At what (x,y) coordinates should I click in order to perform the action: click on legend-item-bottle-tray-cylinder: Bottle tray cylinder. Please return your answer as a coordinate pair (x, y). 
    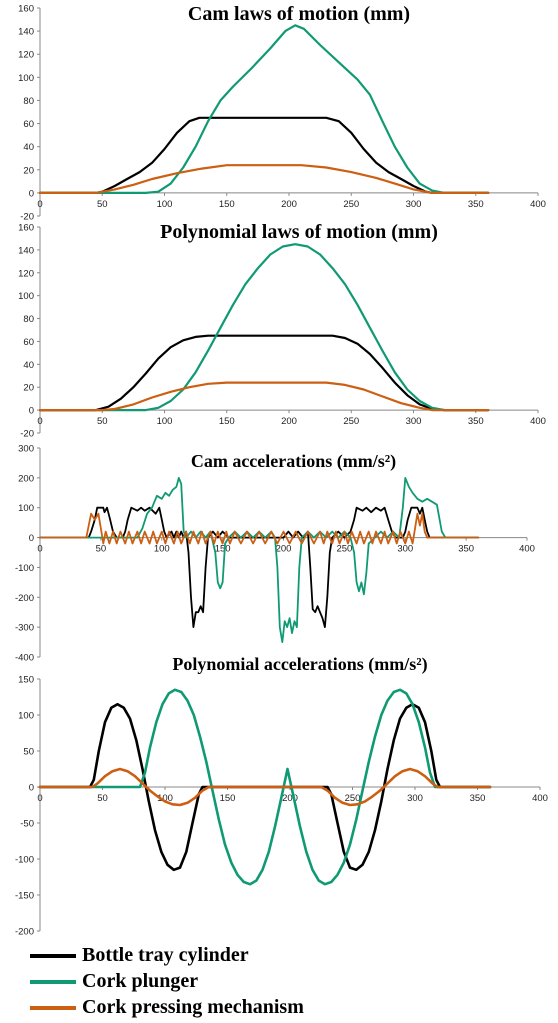
    Looking at the image, I should click on (290, 955).